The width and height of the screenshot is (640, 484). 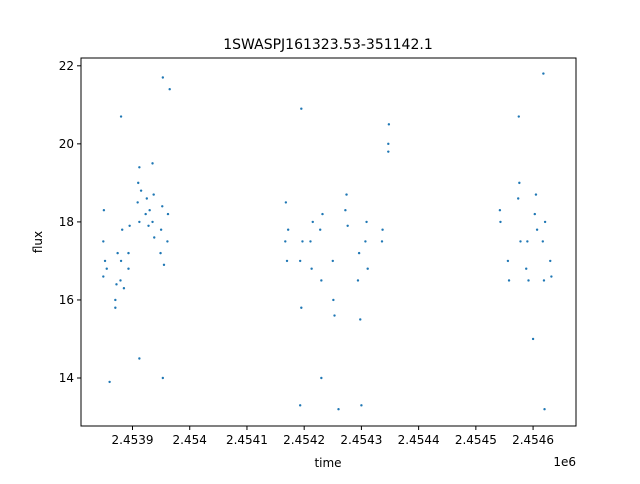 I want to click on x-tick-label: 2.4542, so click(x=304, y=440).